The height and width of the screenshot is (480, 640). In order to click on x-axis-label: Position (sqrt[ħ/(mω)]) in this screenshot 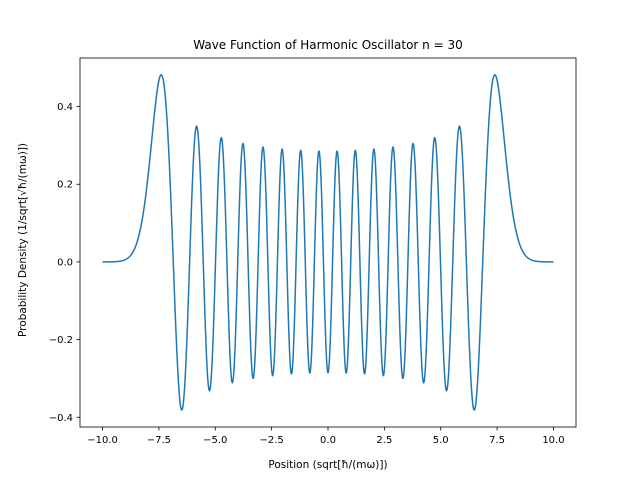, I will do `click(327, 465)`.